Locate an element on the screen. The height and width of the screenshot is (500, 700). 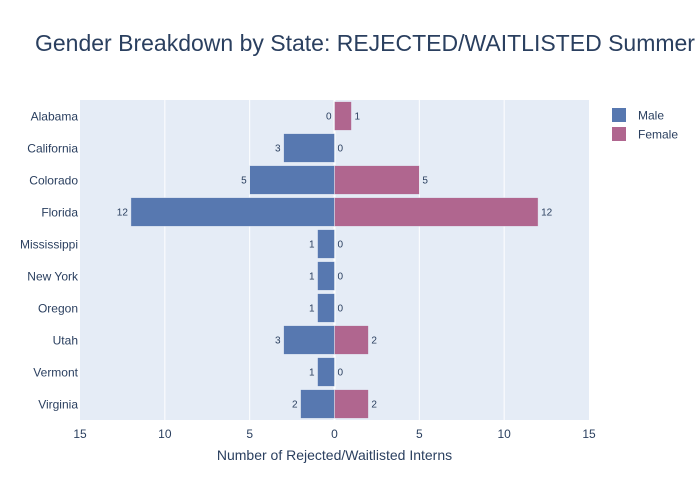
x-axis: 15 10 5 0 5 10 15 is located at coordinates (334, 434).